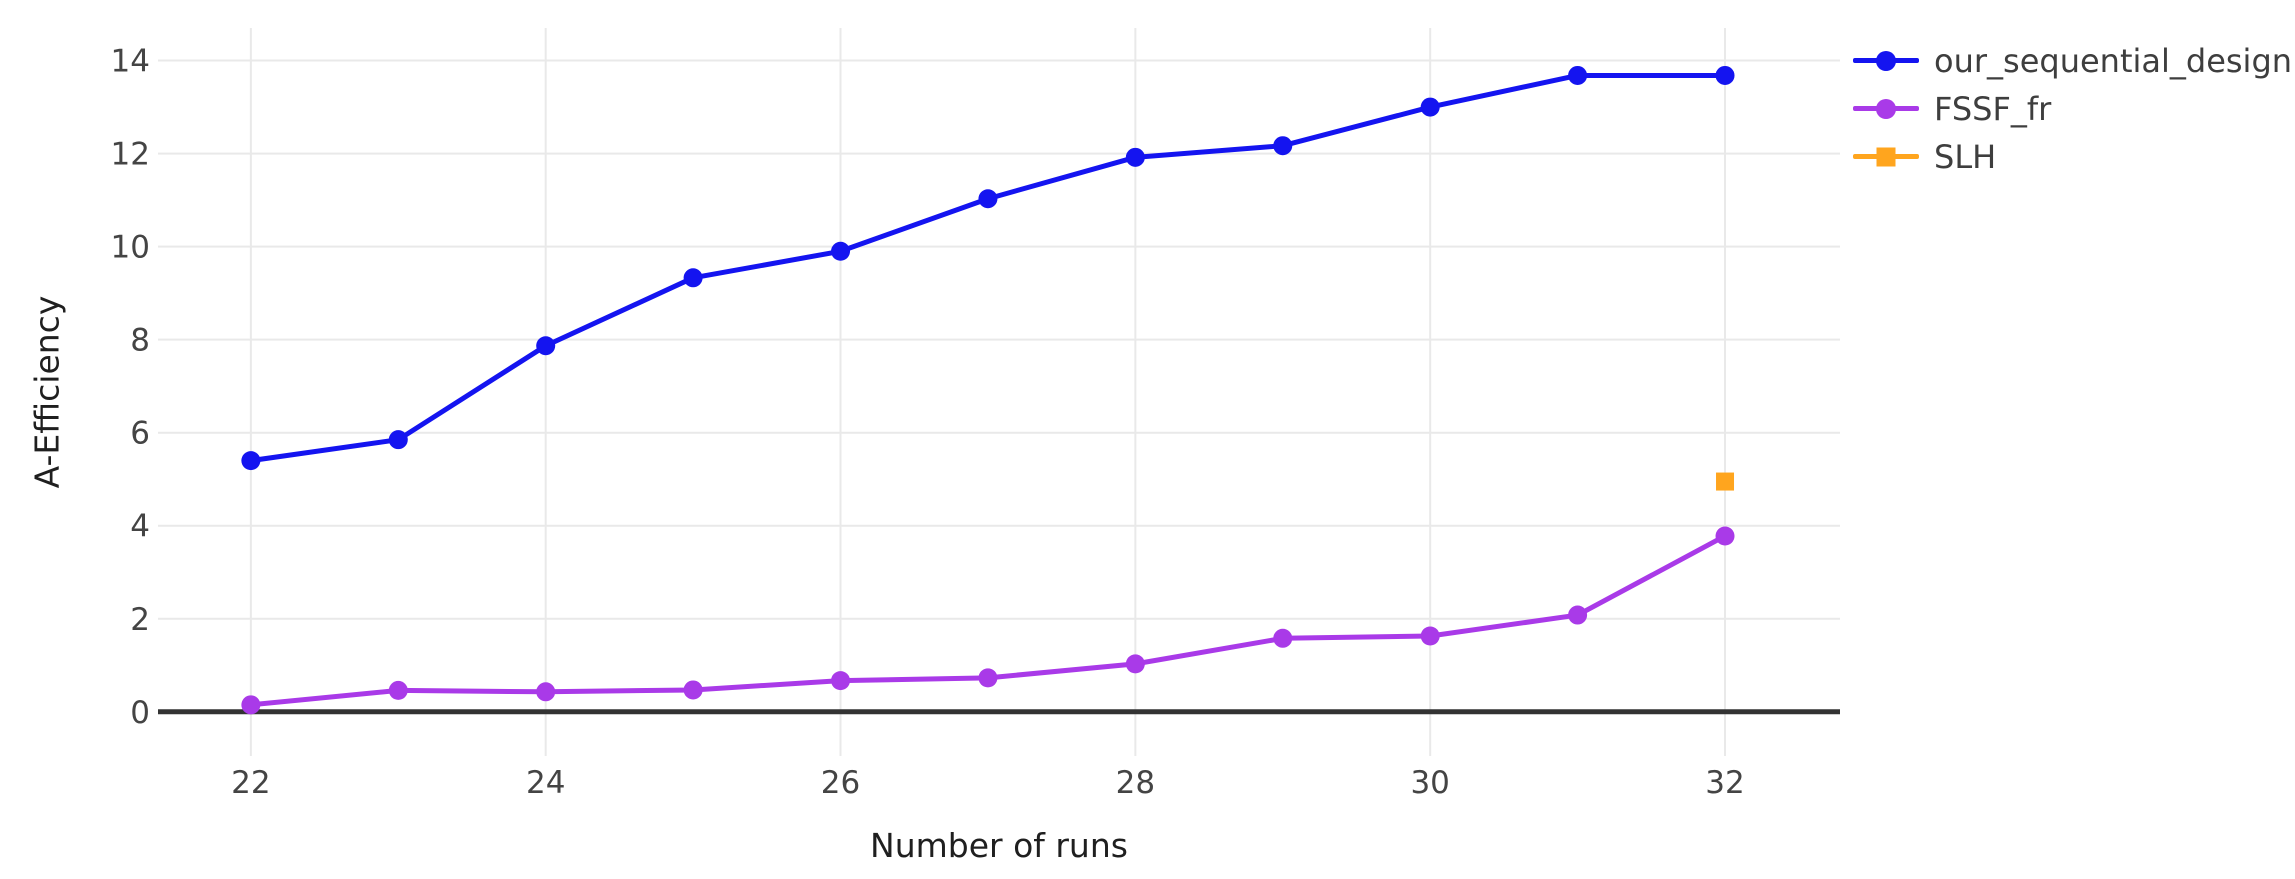 The height and width of the screenshot is (879, 2295). Describe the element at coordinates (130, 248) in the screenshot. I see `y-tick-label: 10` at that location.